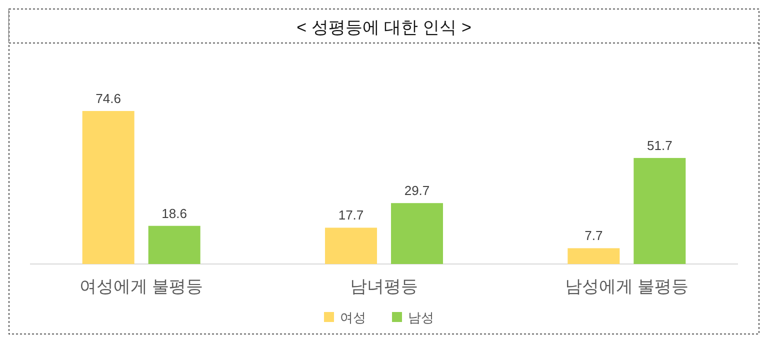 The width and height of the screenshot is (768, 343). I want to click on legend-label: 여성, so click(353, 317).